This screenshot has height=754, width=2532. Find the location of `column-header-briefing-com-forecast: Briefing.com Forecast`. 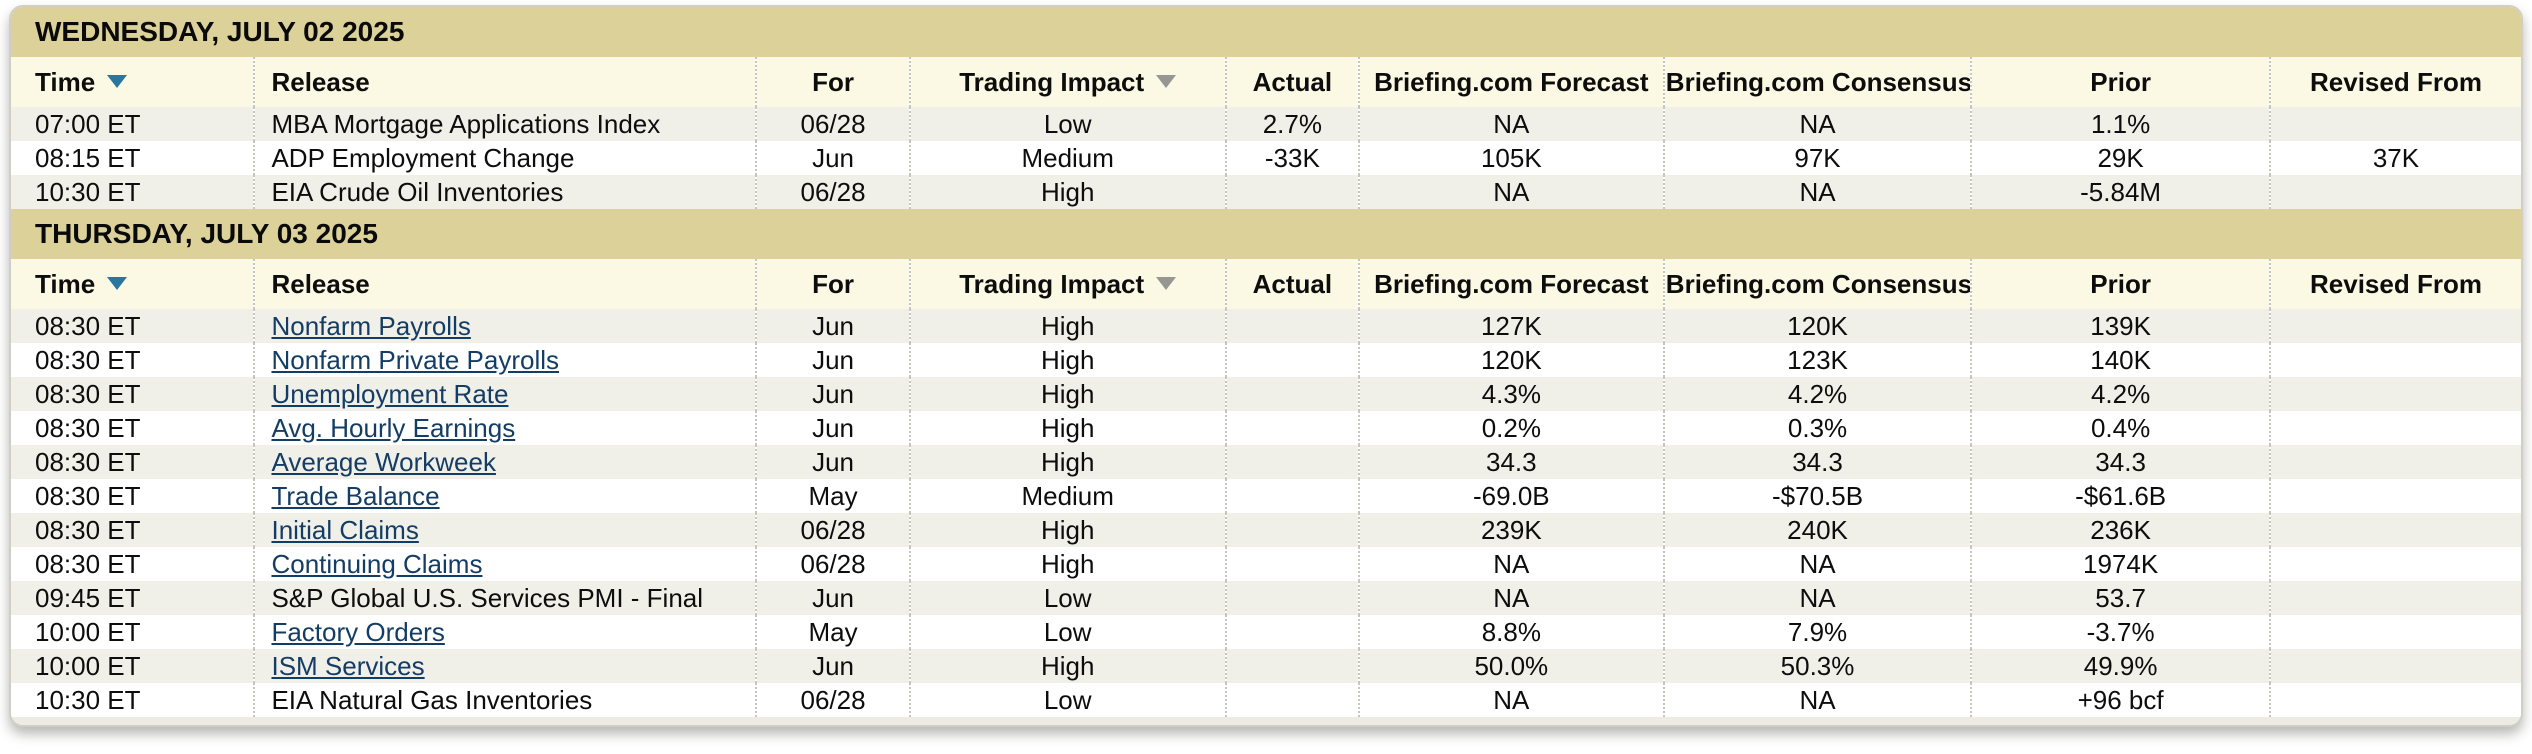

column-header-briefing-com-forecast: Briefing.com Forecast is located at coordinates (1510, 82).